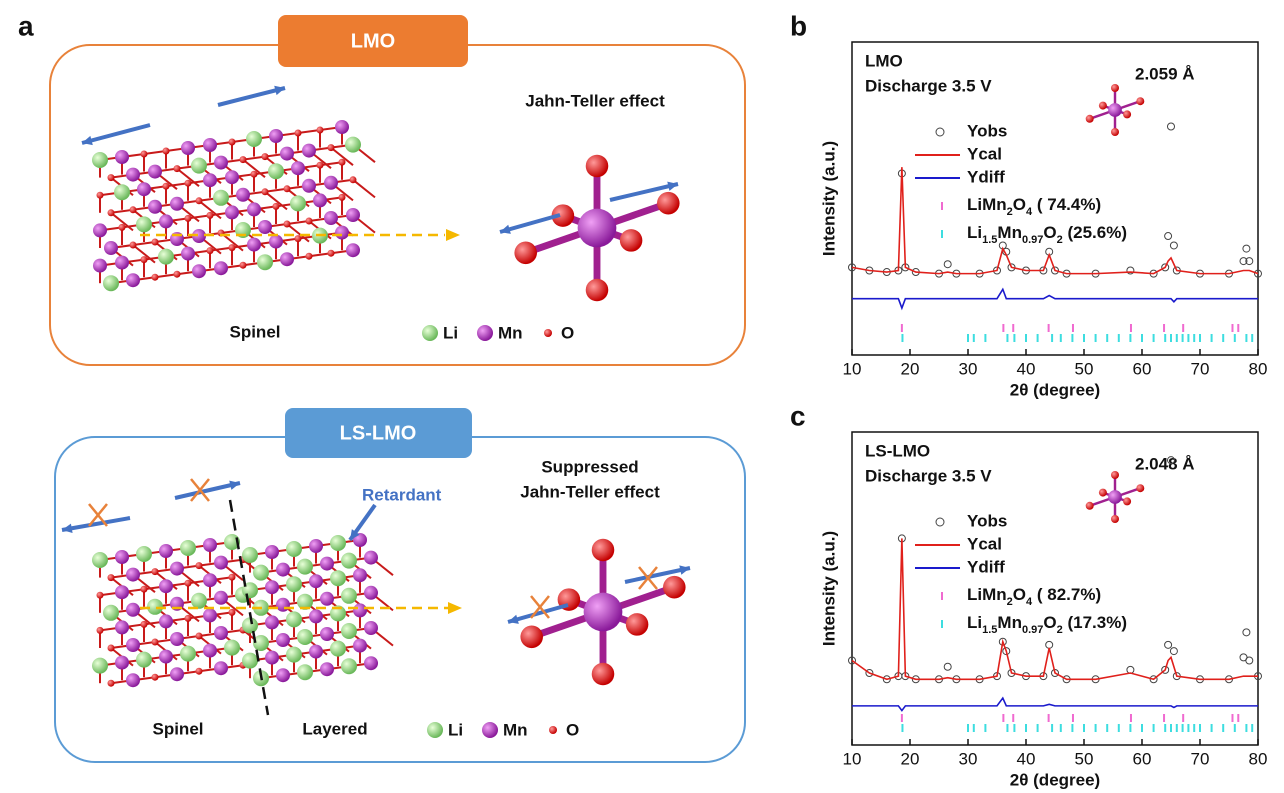 The width and height of the screenshot is (1284, 793). Describe the element at coordinates (910, 758) in the screenshot. I see `x-tick-label: 20` at that location.